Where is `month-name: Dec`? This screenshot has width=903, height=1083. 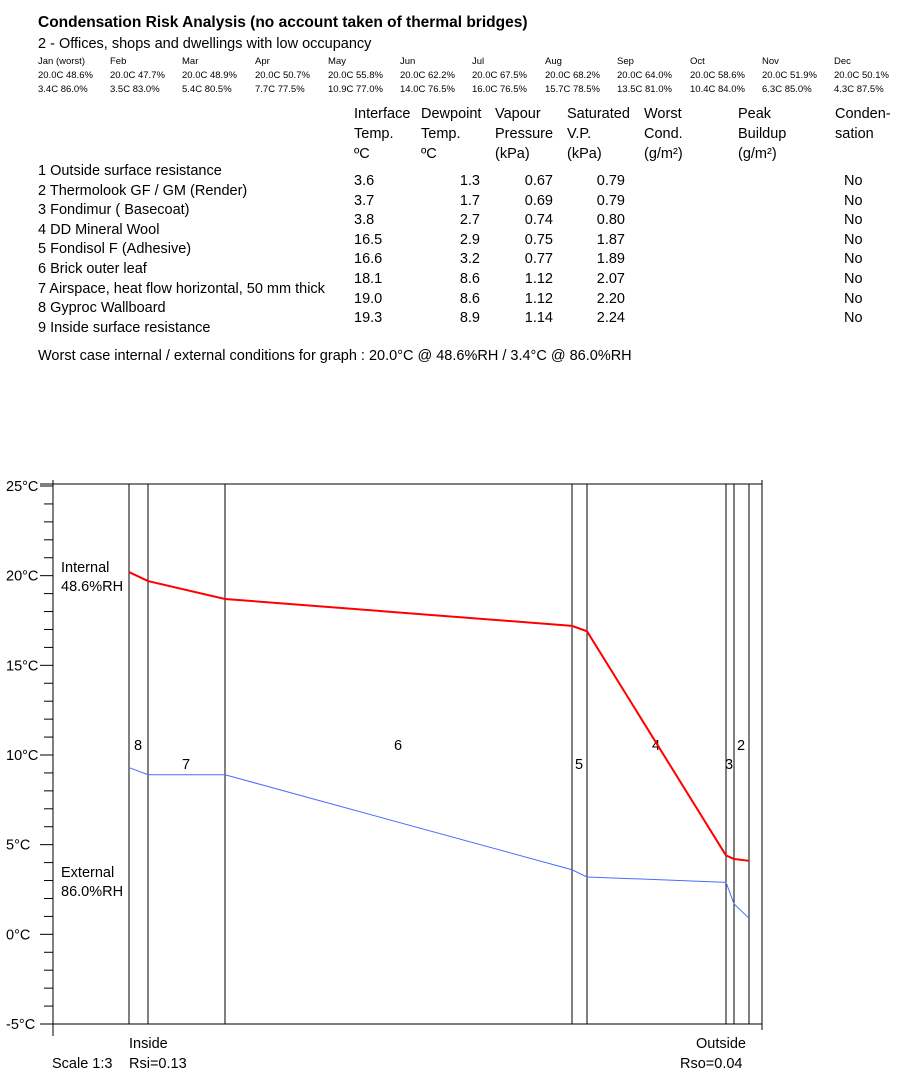
month-name: Dec is located at coordinates (842, 61).